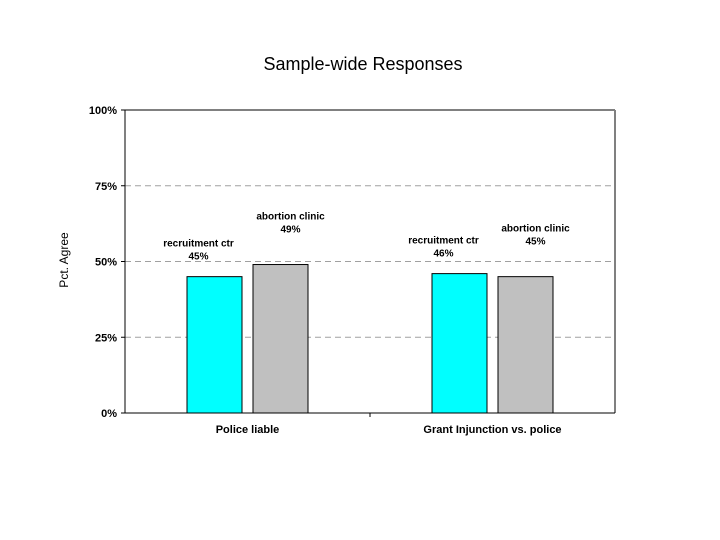 This screenshot has width=720, height=540. I want to click on y-tick-label: 25%, so click(106, 338).